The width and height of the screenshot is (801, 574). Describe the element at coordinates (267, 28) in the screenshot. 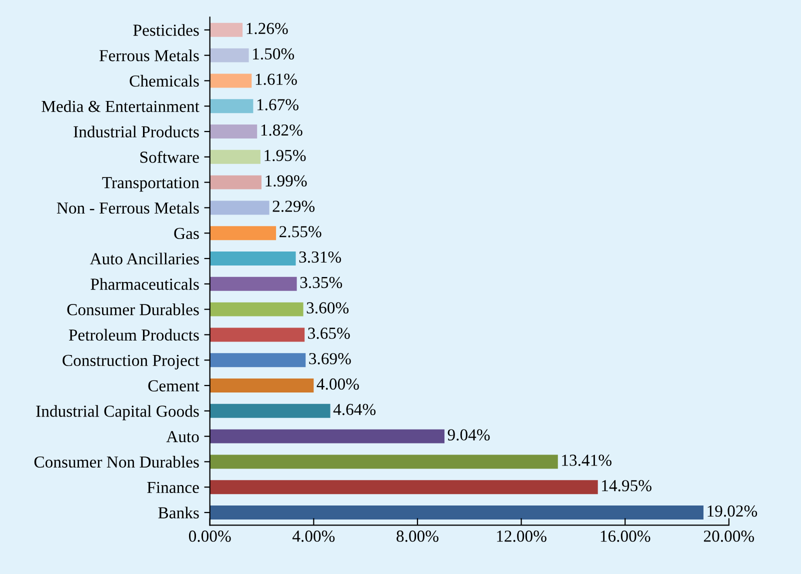

I see `data-label: 1.26%` at that location.